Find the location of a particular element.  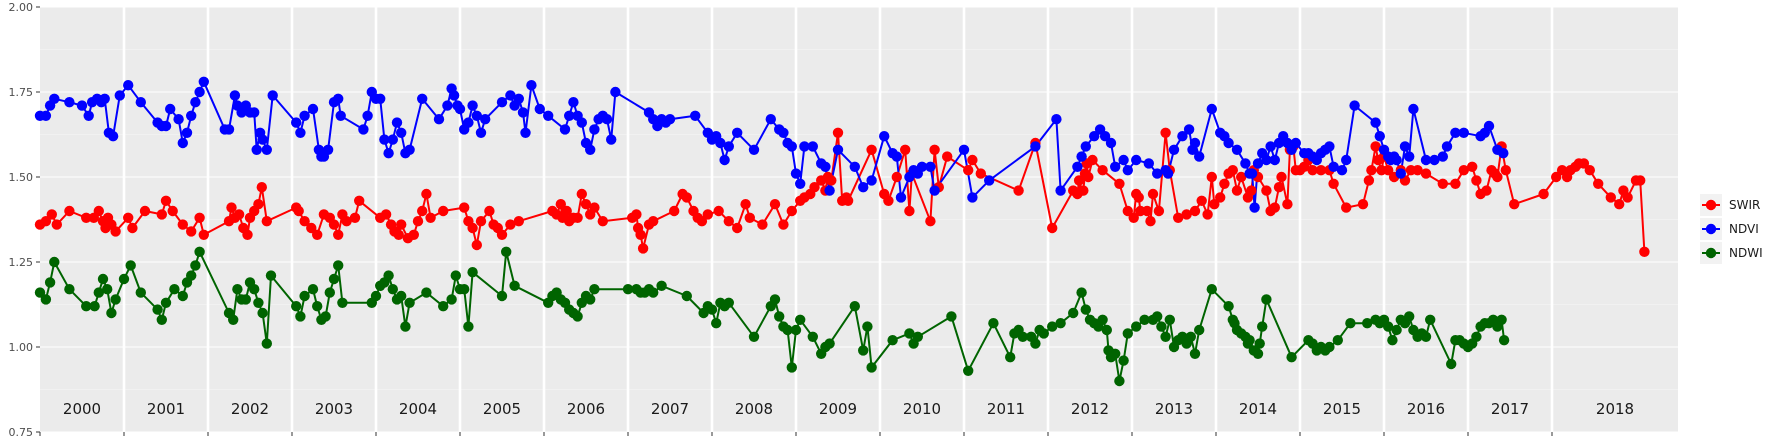

y-tick-label: 2.00 is located at coordinates (21, 7).